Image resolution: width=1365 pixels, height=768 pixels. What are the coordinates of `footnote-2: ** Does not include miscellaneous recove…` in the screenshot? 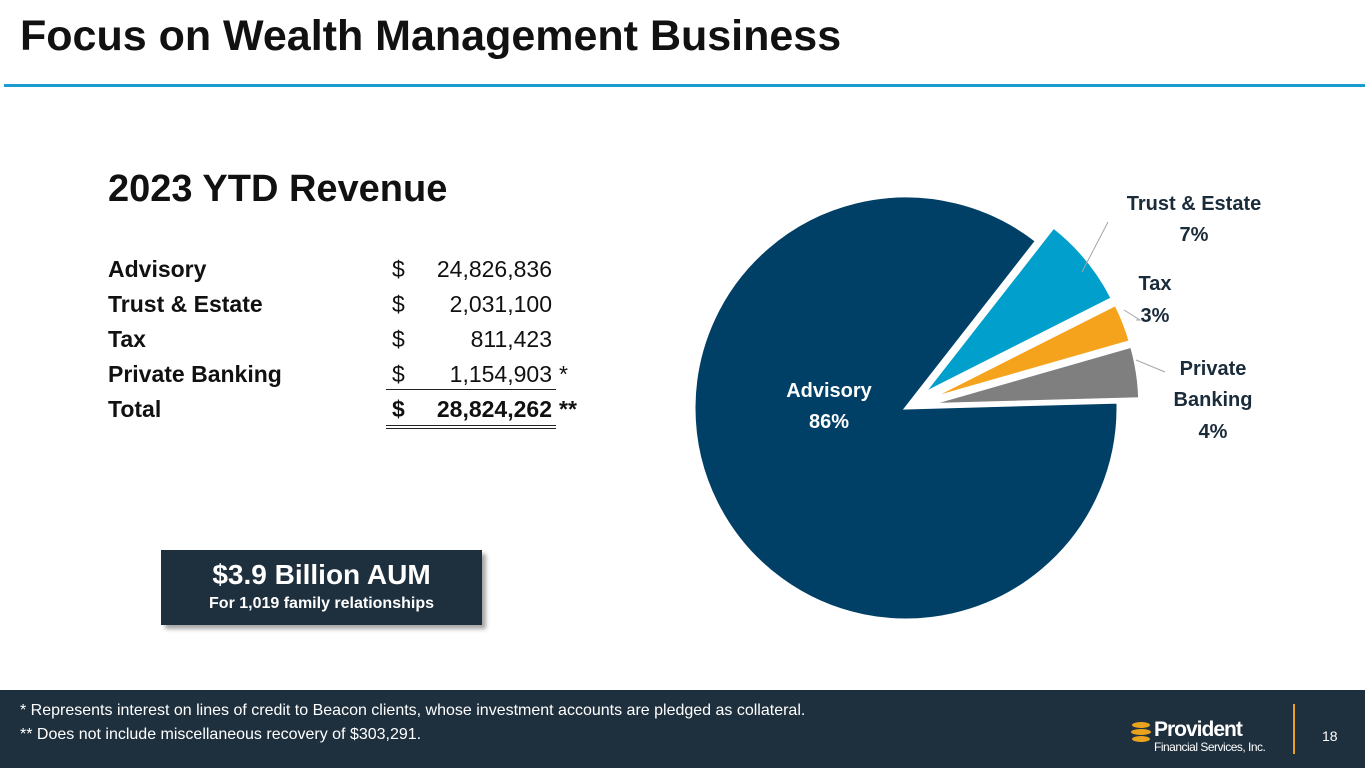 It's located at (221, 734).